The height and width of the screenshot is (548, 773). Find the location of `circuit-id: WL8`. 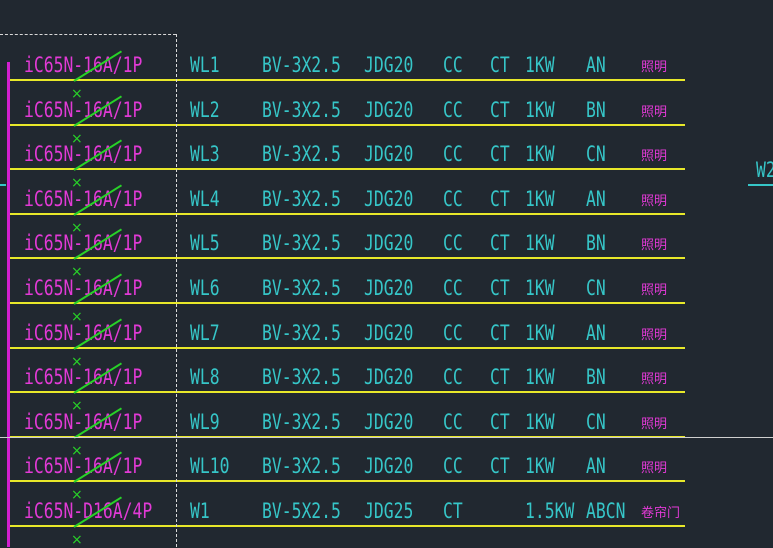

circuit-id: WL8 is located at coordinates (205, 377).